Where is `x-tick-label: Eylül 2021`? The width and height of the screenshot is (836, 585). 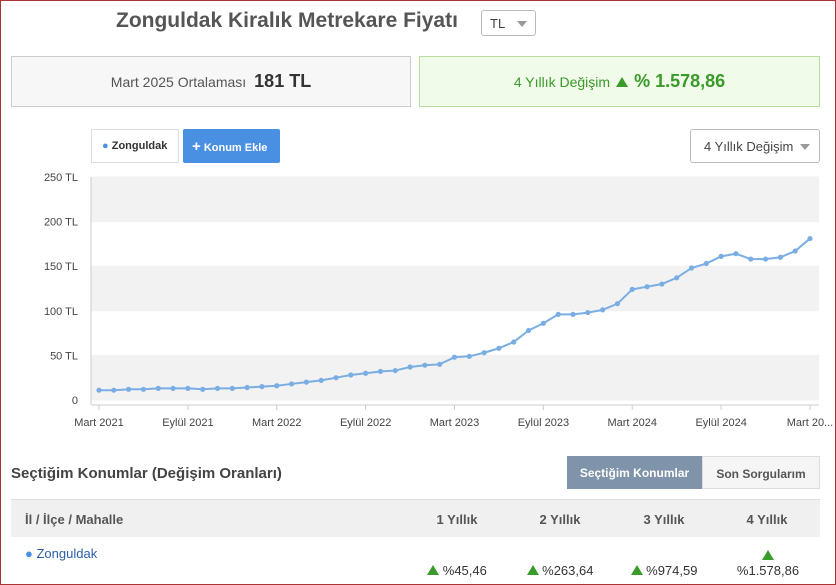
x-tick-label: Eylül 2021 is located at coordinates (187, 423).